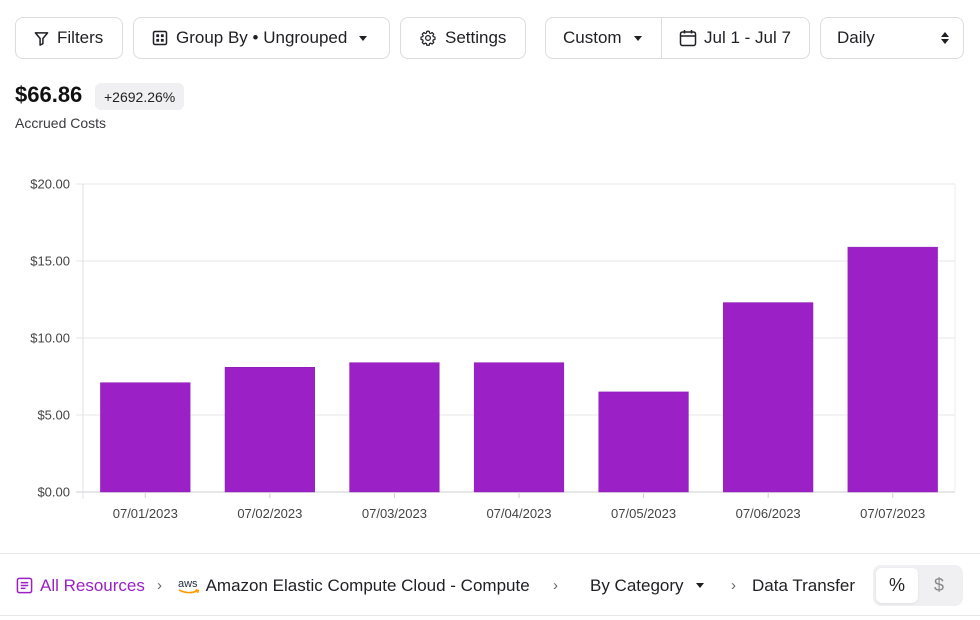 This screenshot has width=980, height=620. I want to click on cost-change-badge: +2692.26%, so click(140, 96).